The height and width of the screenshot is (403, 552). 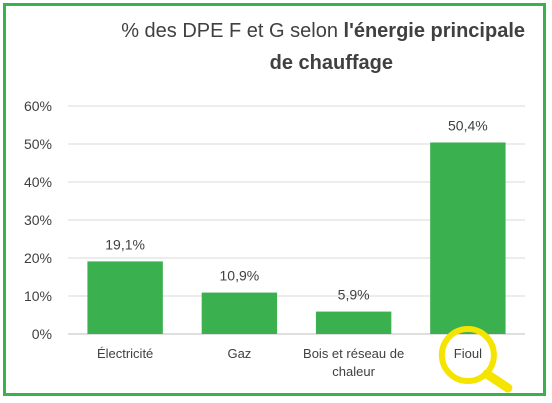 What do you see at coordinates (239, 353) in the screenshot?
I see `category-label: Gaz` at bounding box center [239, 353].